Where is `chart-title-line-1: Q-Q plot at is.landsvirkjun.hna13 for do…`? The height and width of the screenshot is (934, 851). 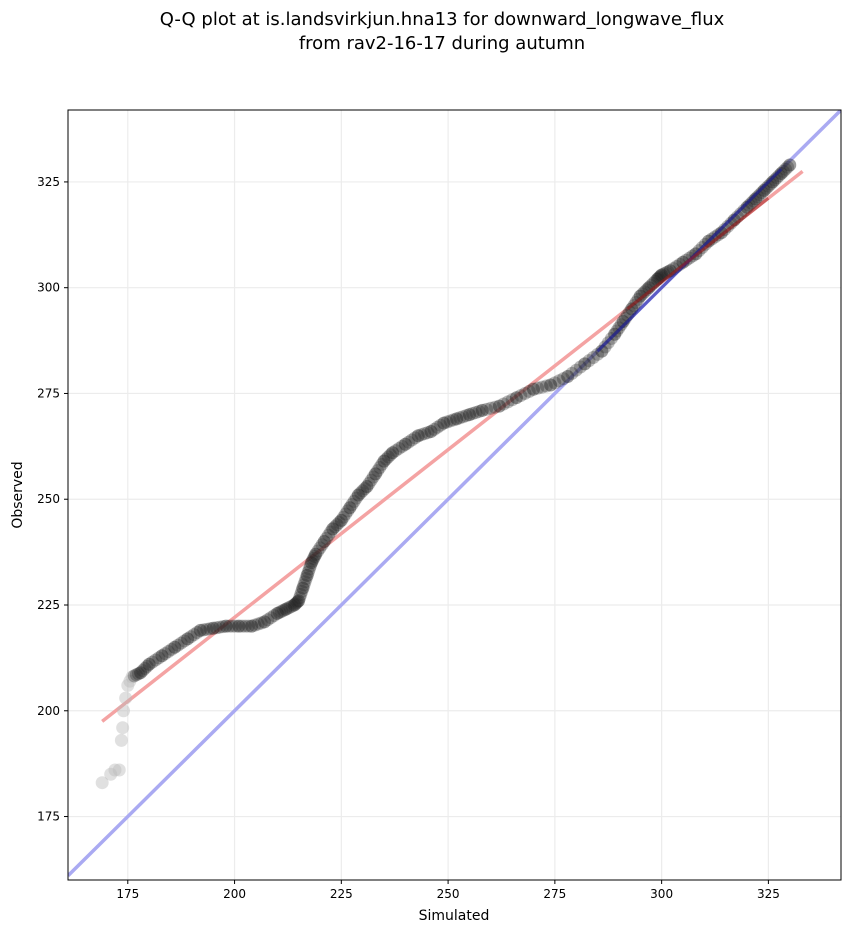 chart-title-line-1: Q-Q plot at is.landsvirkjun.hna13 for do… is located at coordinates (442, 19).